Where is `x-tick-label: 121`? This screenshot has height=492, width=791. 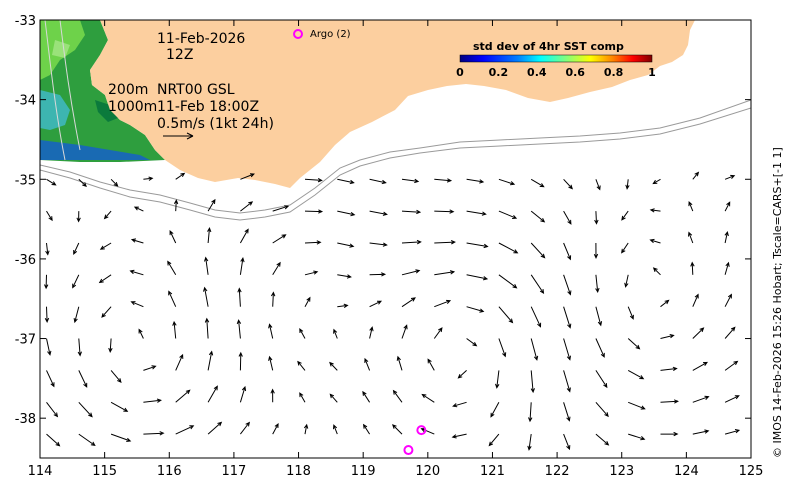 x-tick-label: 121 is located at coordinates (492, 471).